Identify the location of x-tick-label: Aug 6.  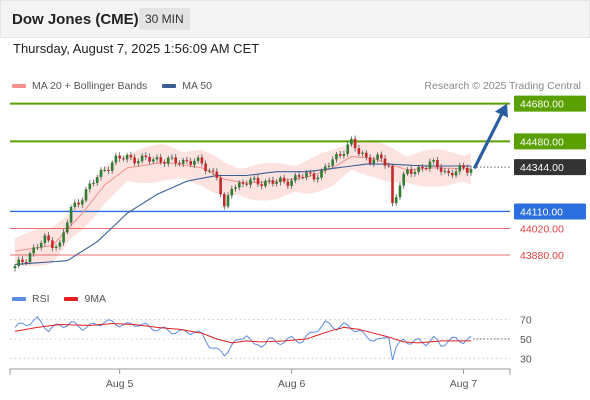
(292, 384).